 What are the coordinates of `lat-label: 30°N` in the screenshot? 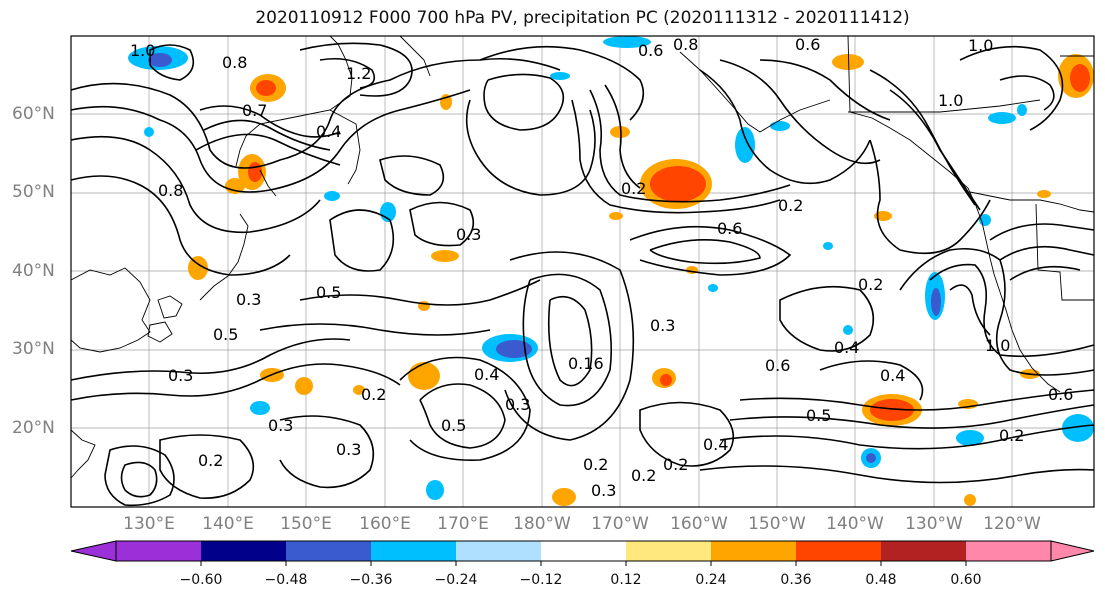 It's located at (33, 349).